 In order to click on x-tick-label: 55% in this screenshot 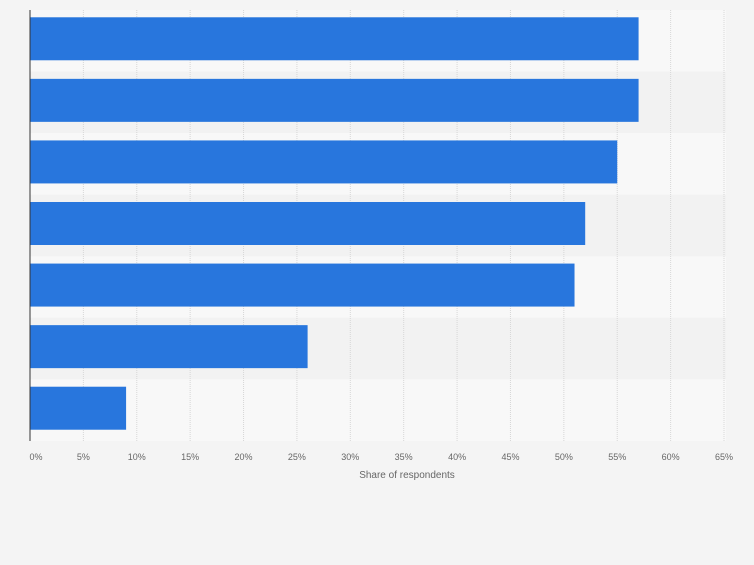, I will do `click(617, 457)`.